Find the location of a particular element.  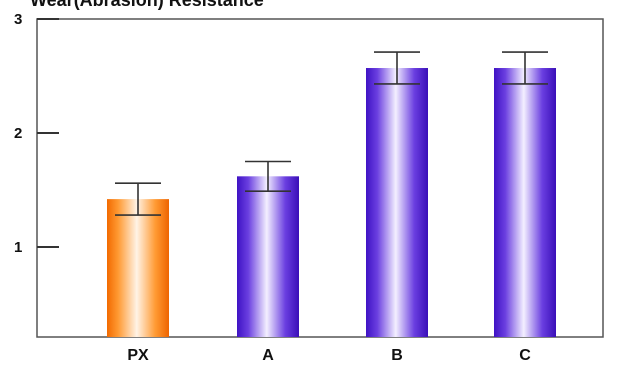

y-tick-label-2: 2 is located at coordinates (18, 133).